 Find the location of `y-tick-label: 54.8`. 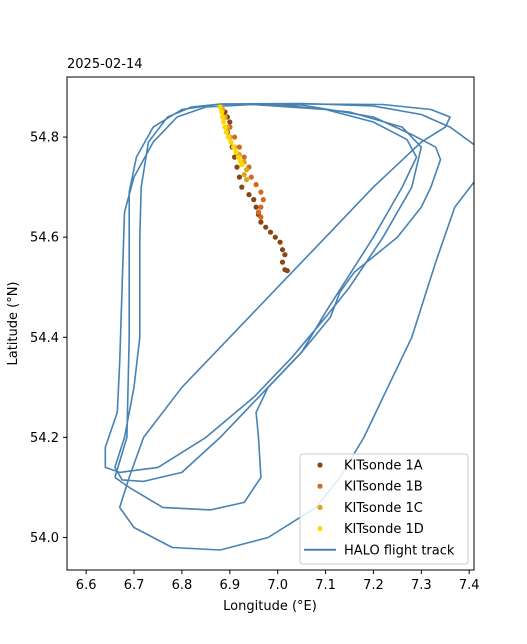

y-tick-label: 54.8 is located at coordinates (44, 138).